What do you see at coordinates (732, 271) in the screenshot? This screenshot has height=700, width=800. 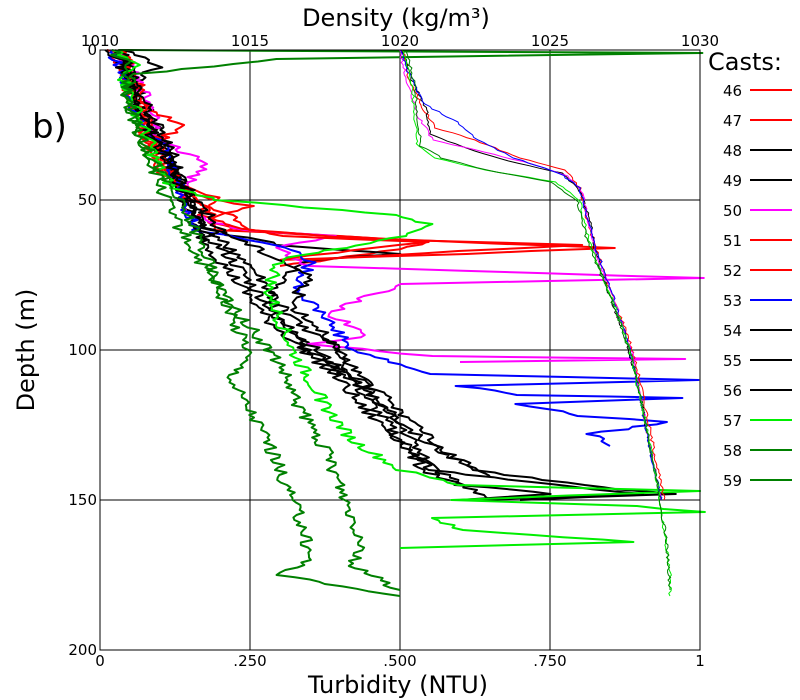 I see `legend-label-52: 52` at bounding box center [732, 271].